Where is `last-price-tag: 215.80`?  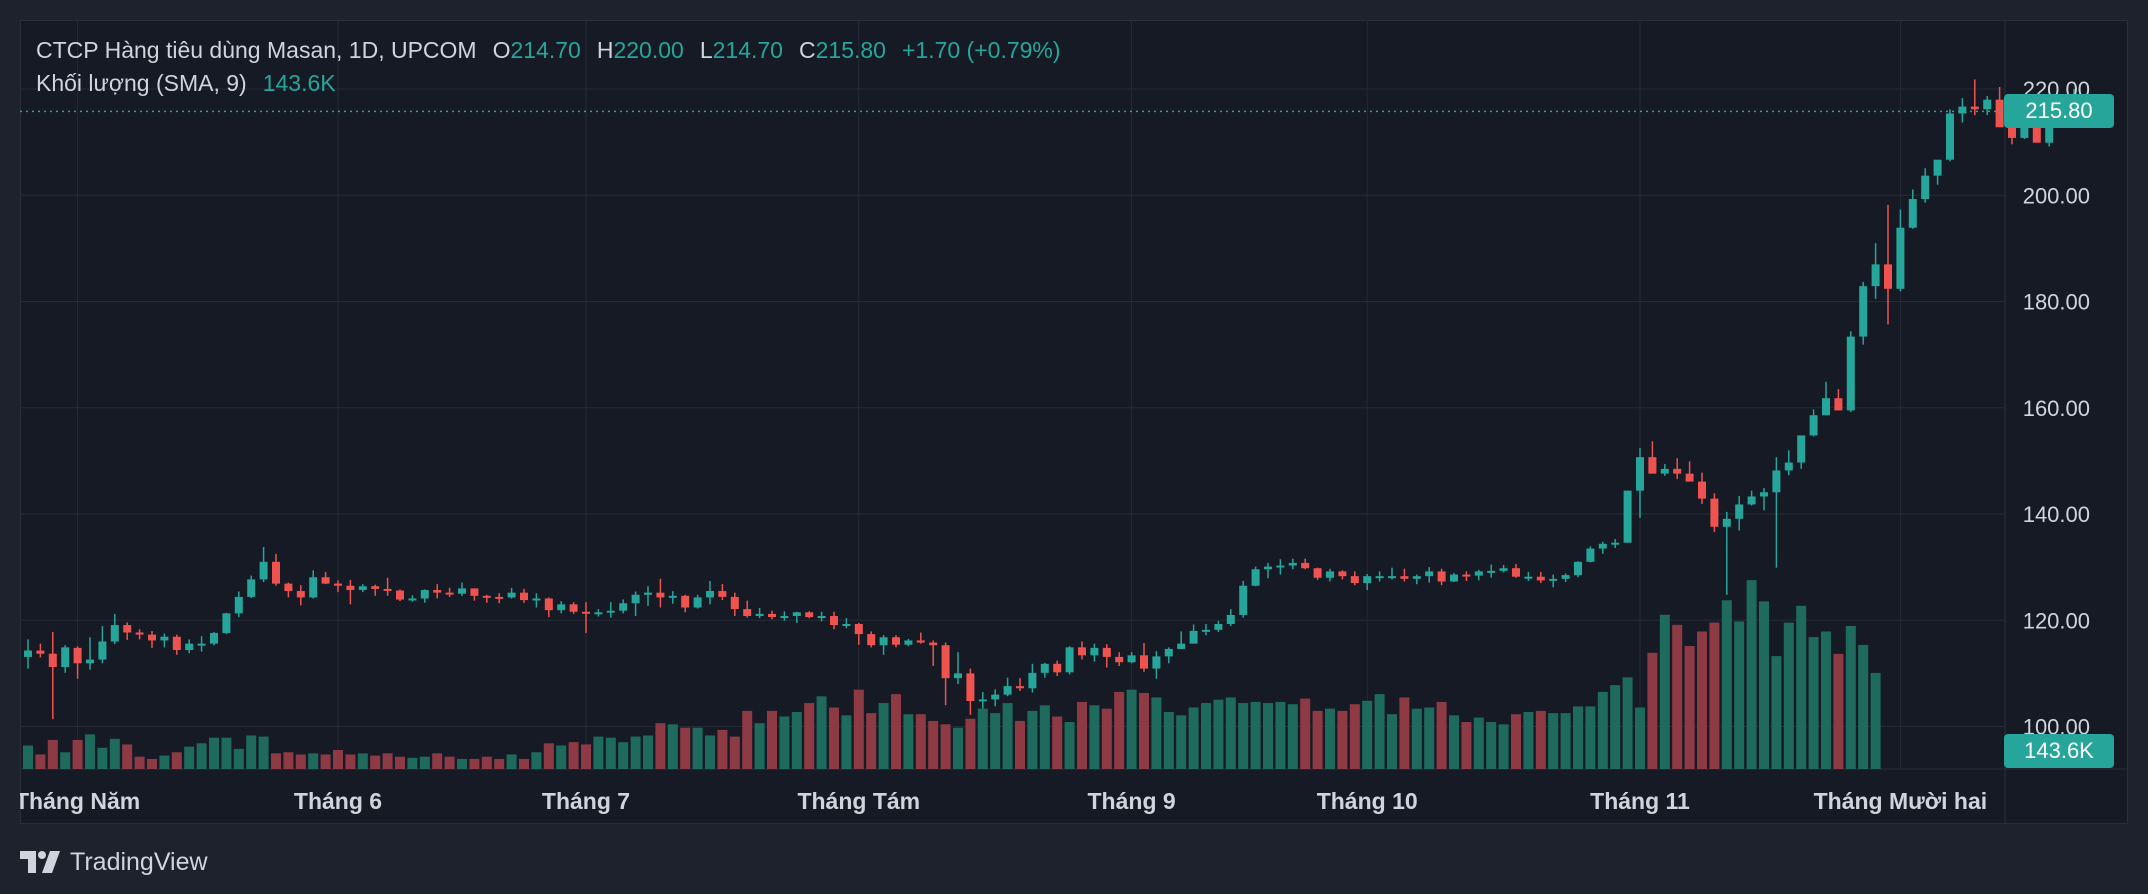
last-price-tag: 215.80 is located at coordinates (2059, 111).